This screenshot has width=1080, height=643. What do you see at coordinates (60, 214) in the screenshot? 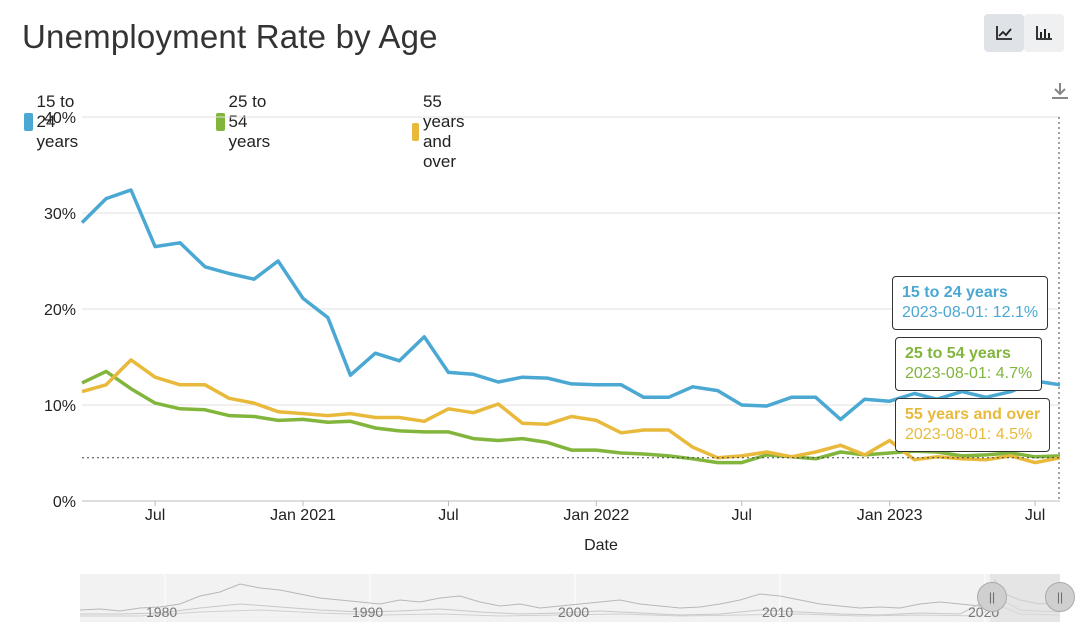
I see `y-tick-label: 30%` at bounding box center [60, 214].